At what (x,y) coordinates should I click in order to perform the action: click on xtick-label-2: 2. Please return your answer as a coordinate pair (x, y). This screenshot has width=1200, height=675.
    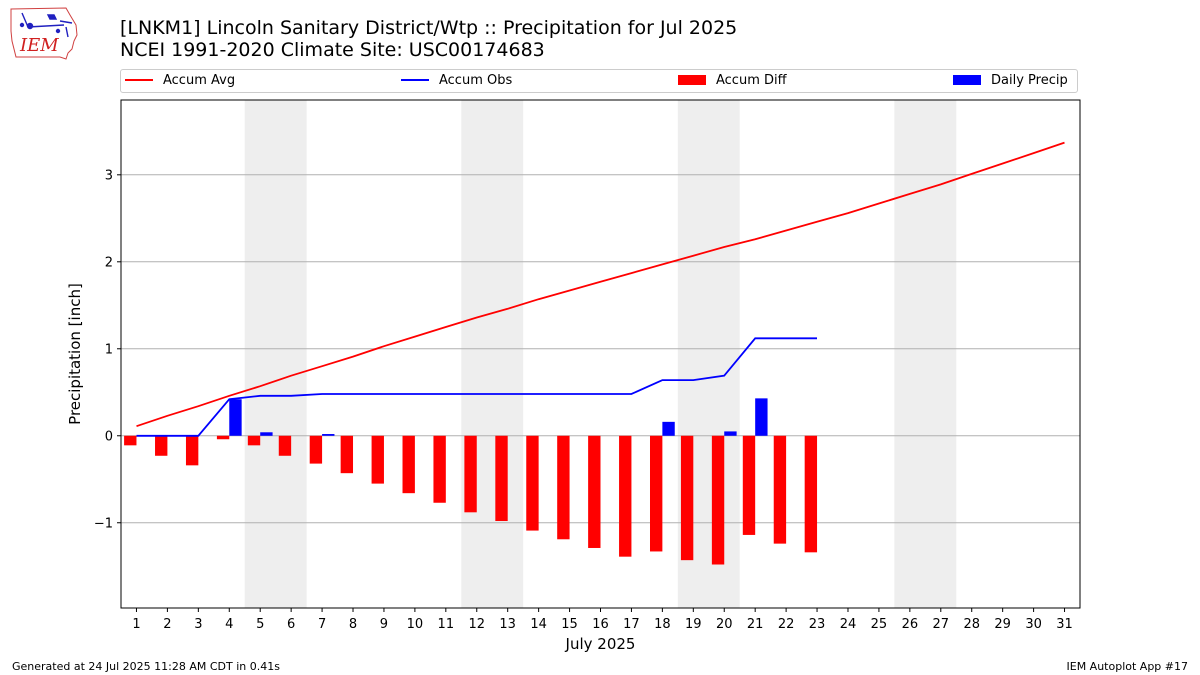
    Looking at the image, I should click on (167, 624).